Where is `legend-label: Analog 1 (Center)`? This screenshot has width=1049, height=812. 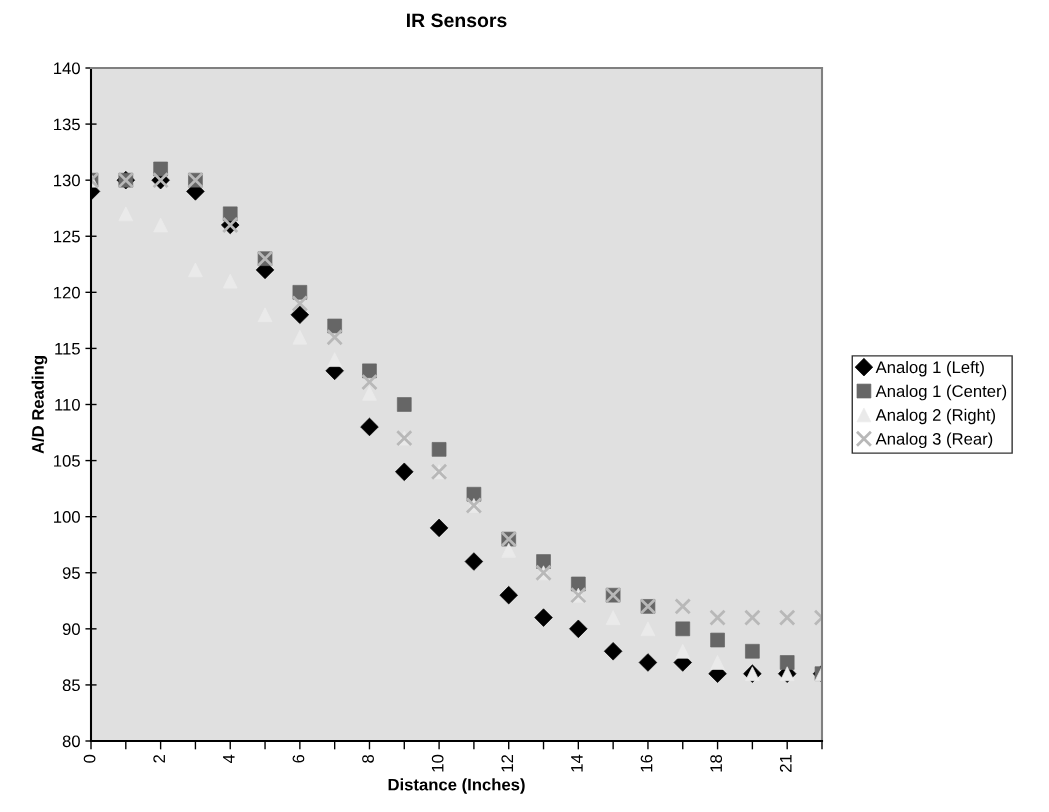 legend-label: Analog 1 (Center) is located at coordinates (941, 392).